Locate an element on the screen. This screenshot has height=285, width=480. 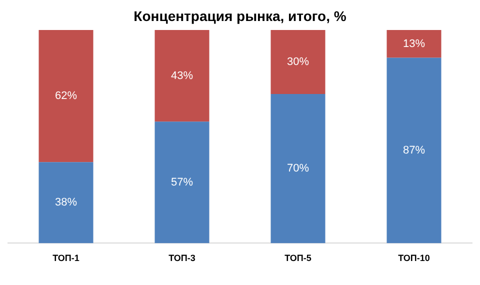
data-label: 87% is located at coordinates (414, 150).